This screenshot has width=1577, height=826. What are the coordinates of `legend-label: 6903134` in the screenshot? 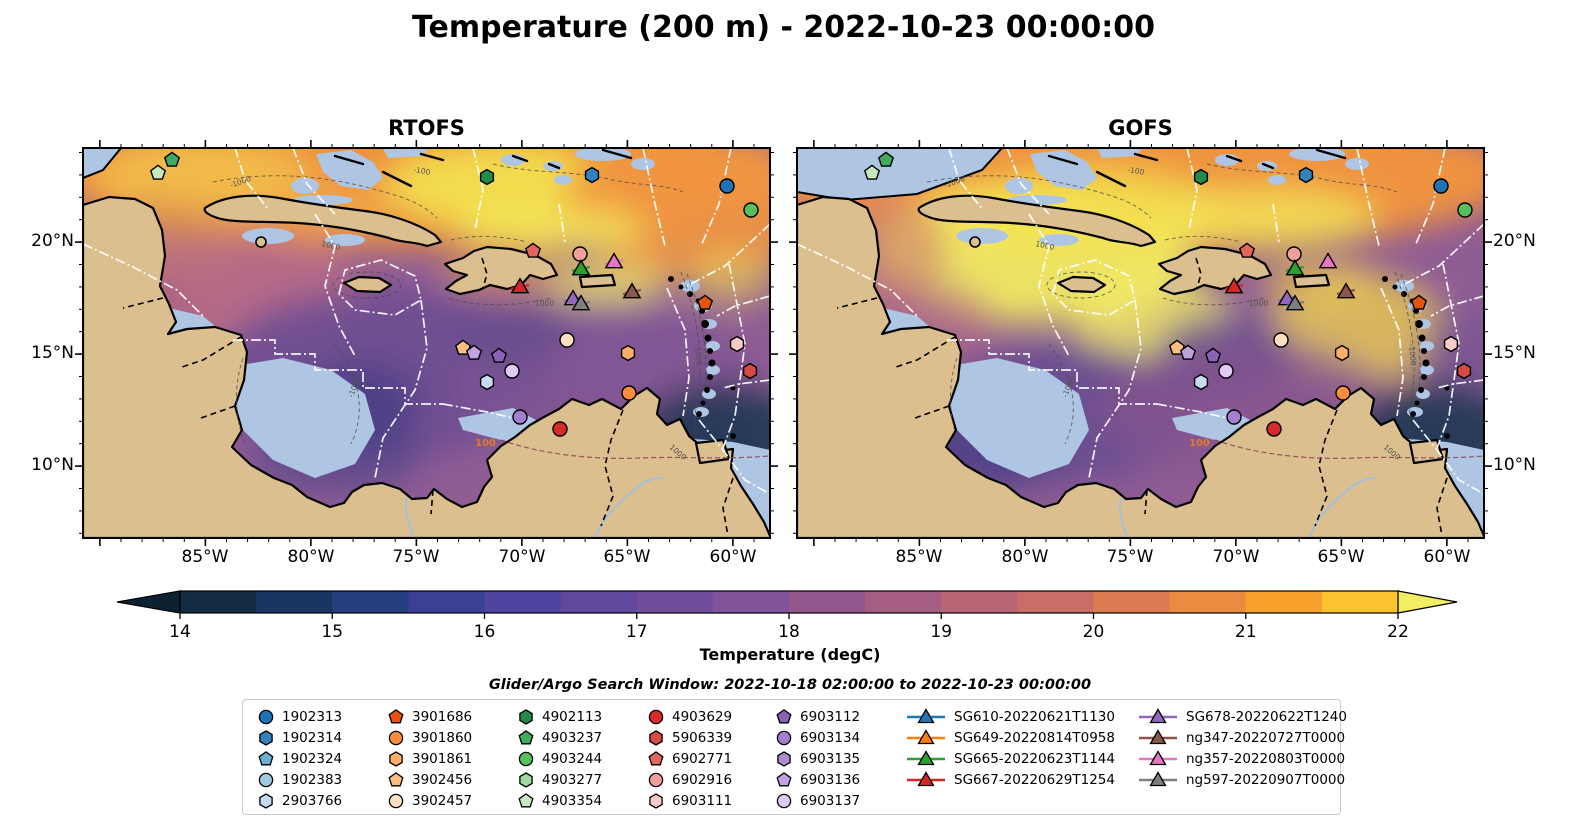 It's located at (830, 737).